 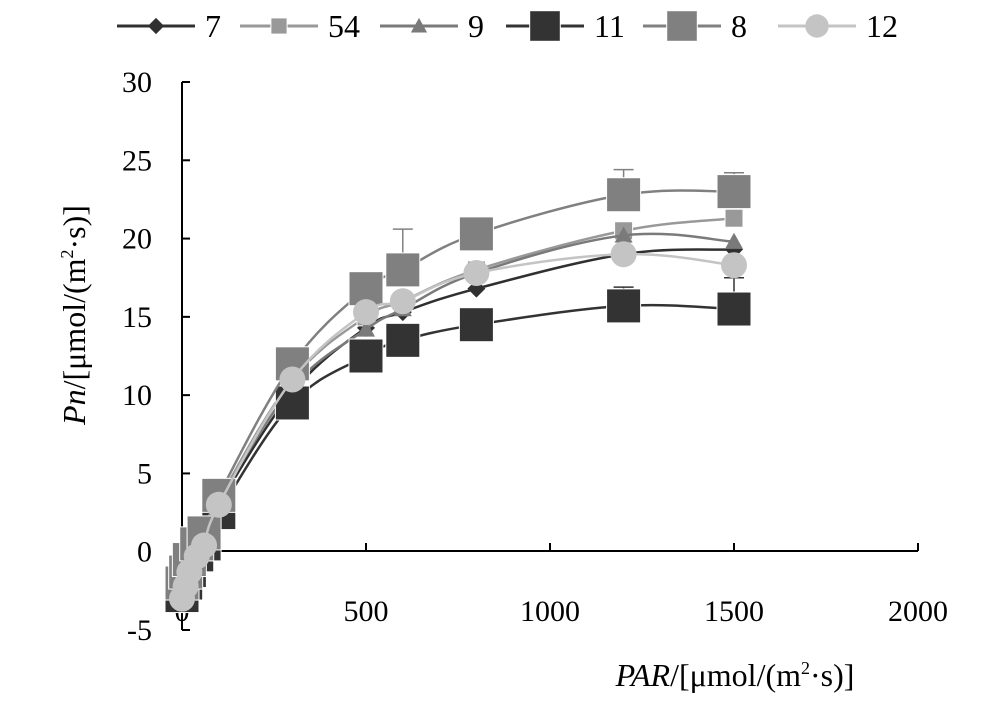 What do you see at coordinates (137, 160) in the screenshot?
I see `y-tick-label: 25` at bounding box center [137, 160].